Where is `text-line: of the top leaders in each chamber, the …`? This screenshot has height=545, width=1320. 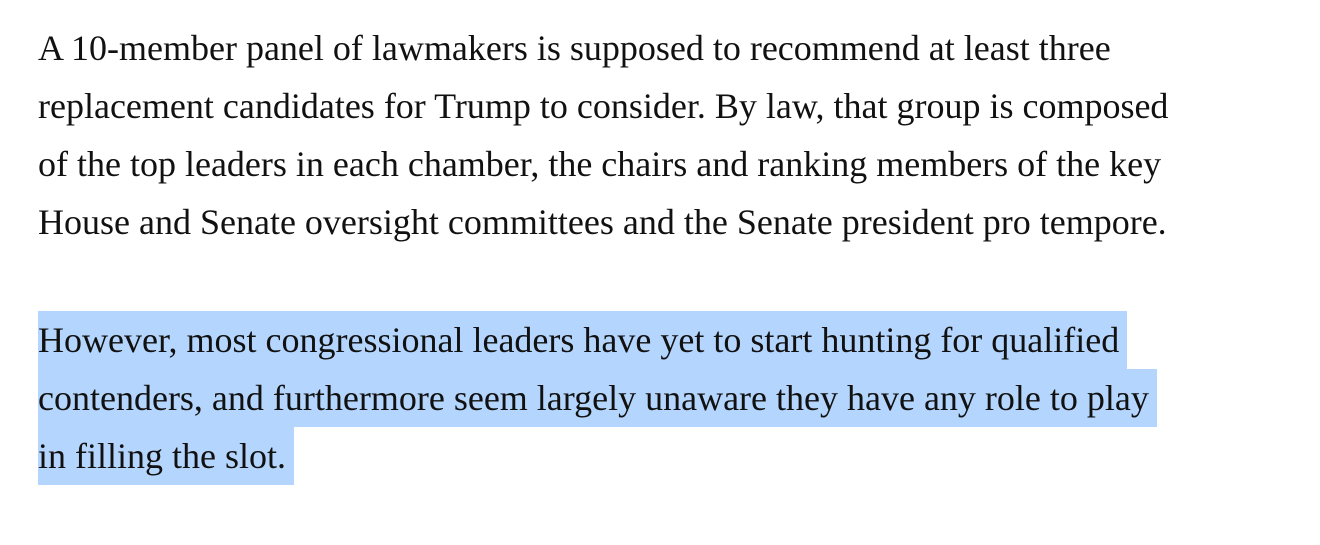
text-line: of the top leaders in each chamber, the … is located at coordinates (679, 164).